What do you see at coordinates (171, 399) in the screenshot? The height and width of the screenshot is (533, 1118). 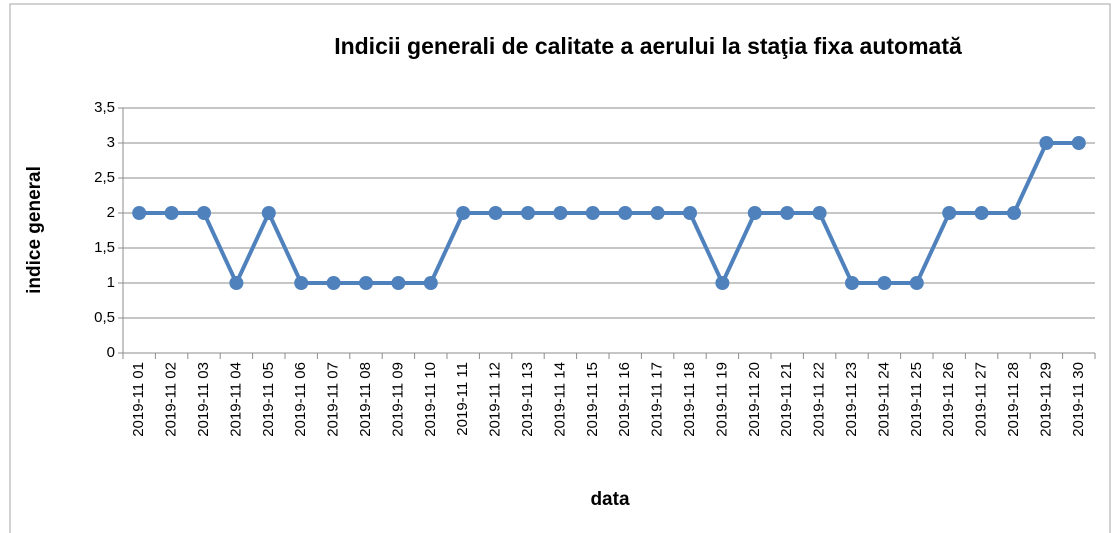 I see `x-tick-label: 2019-11 02` at bounding box center [171, 399].